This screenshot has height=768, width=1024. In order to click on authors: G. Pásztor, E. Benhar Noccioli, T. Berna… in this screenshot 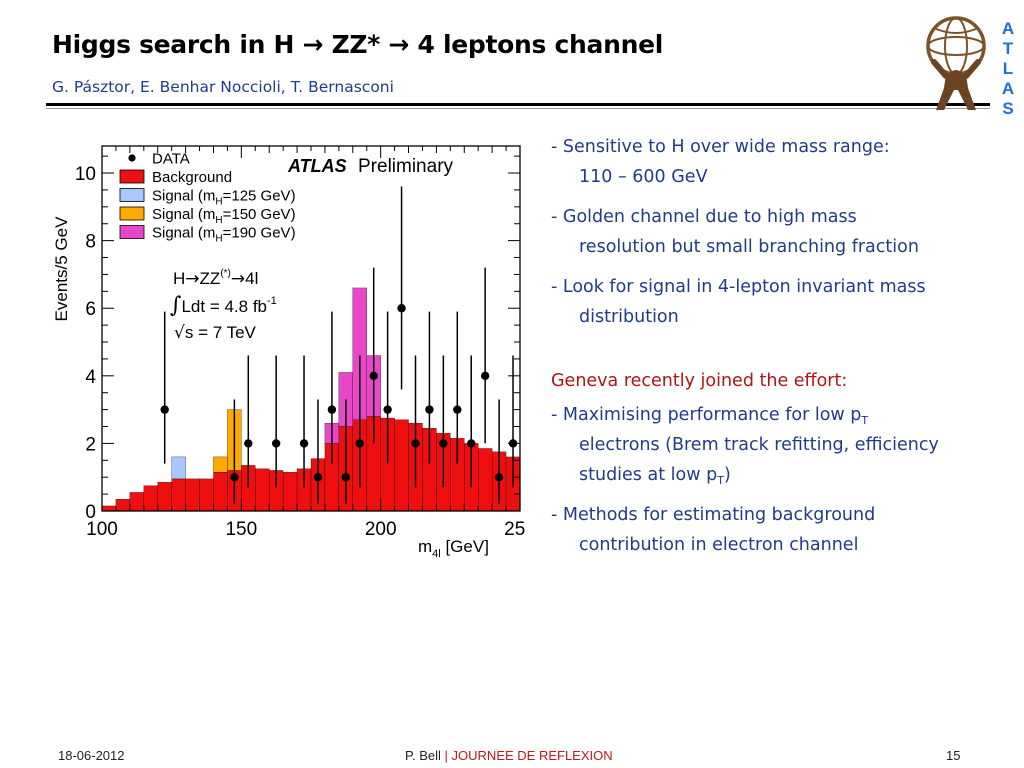, I will do `click(223, 87)`.